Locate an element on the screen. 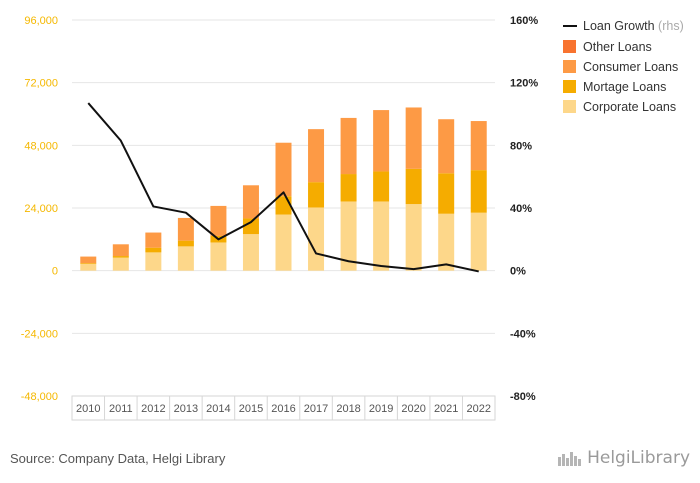 This screenshot has height=483, width=700. y-right-tick-label: -80% is located at coordinates (523, 397).